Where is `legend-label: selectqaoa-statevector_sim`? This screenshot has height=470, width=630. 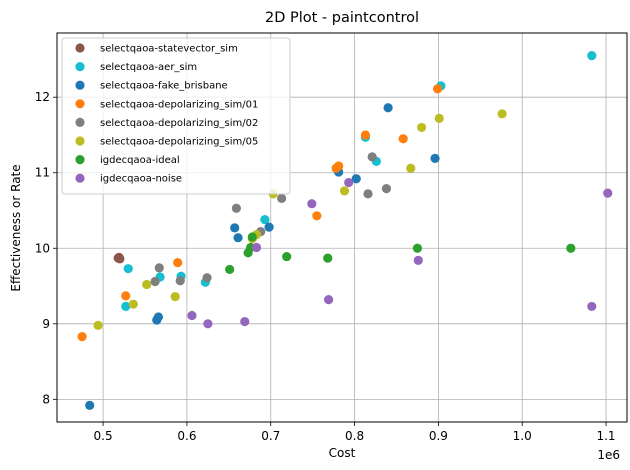
legend-label: selectqaoa-statevector_sim is located at coordinates (169, 49).